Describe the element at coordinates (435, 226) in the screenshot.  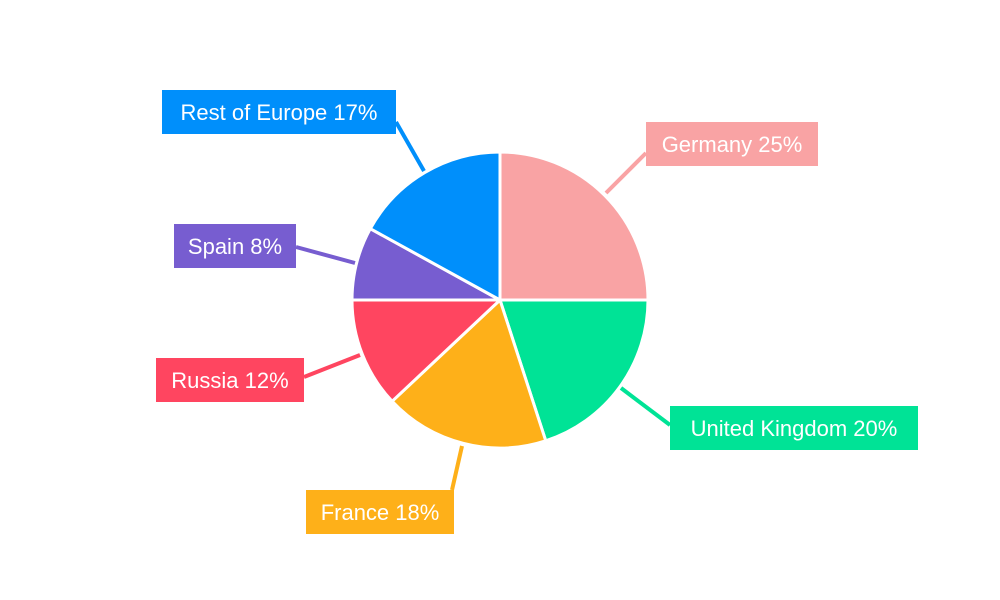
I see `slice-rest-of-europe` at that location.